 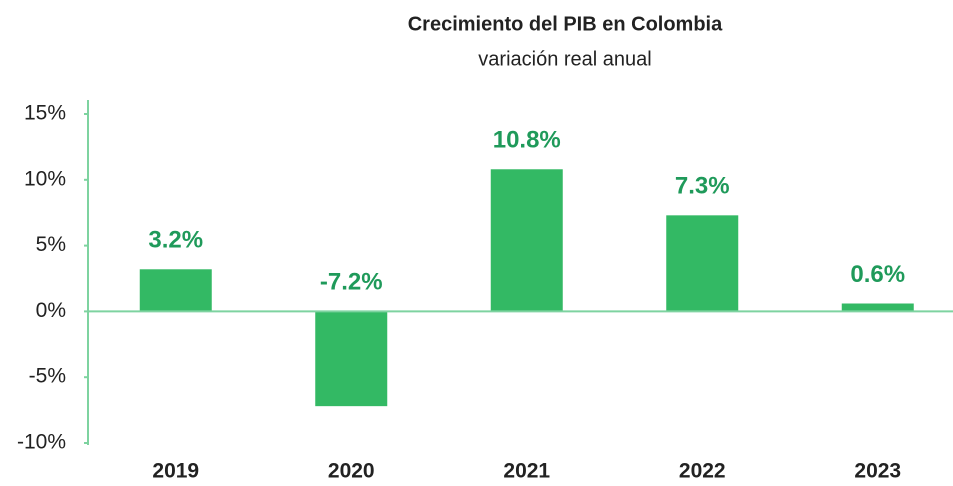 I want to click on x-tick-label: 2022, so click(x=702, y=471).